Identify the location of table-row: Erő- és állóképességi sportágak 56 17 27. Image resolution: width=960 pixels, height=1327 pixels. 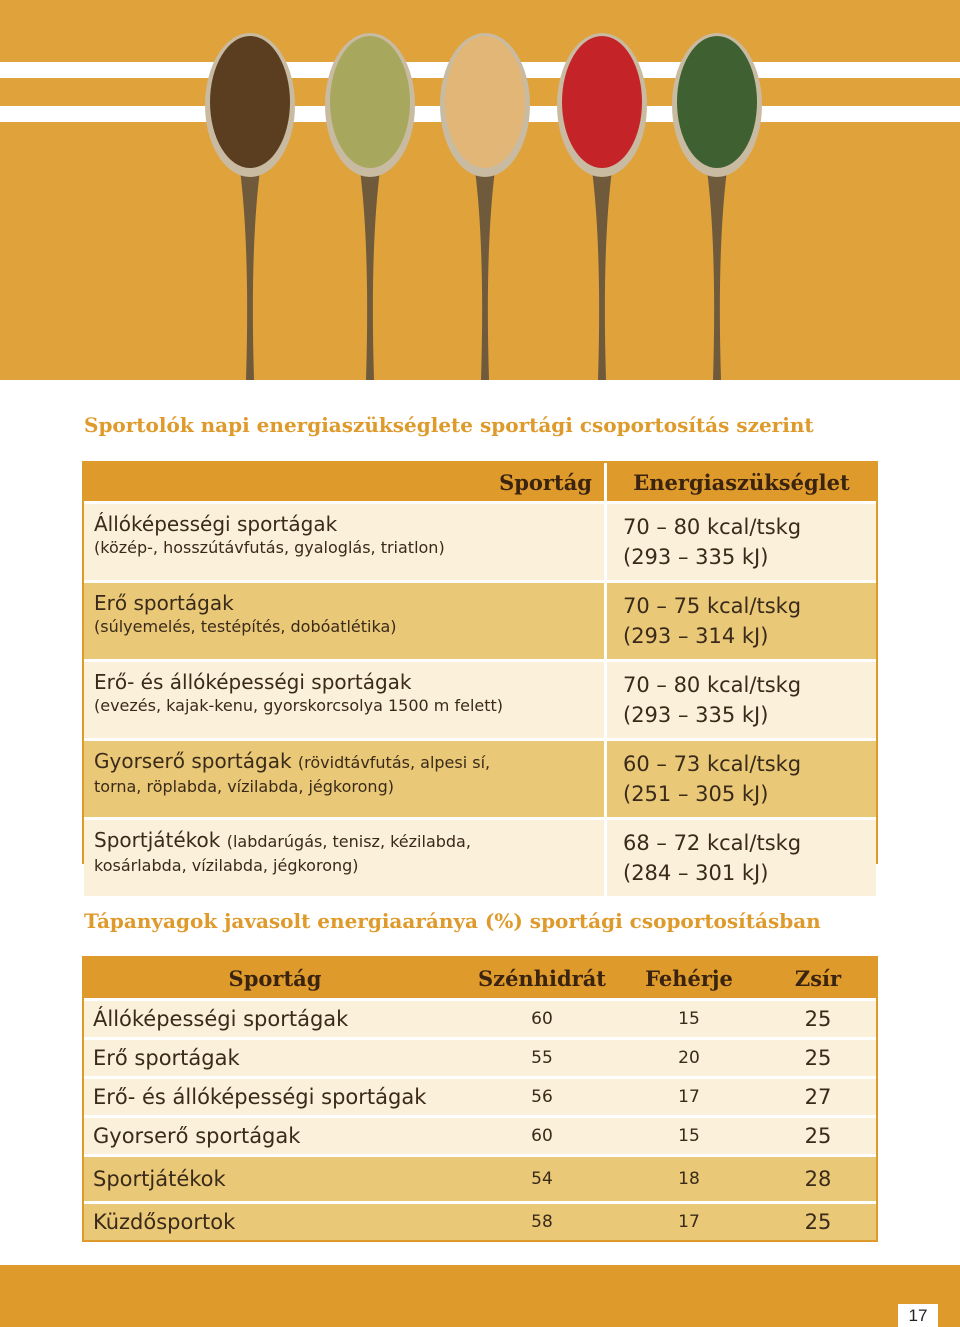
(480, 1096).